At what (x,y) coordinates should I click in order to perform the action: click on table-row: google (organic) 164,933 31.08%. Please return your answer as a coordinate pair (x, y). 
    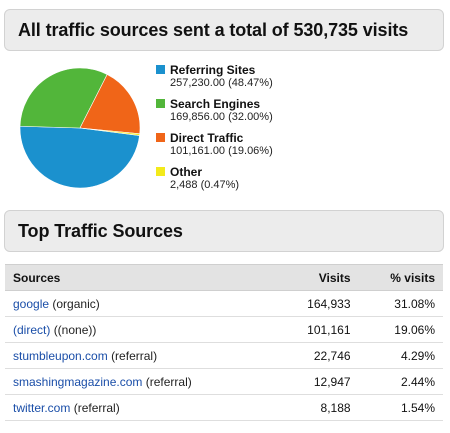
    Looking at the image, I should click on (224, 303).